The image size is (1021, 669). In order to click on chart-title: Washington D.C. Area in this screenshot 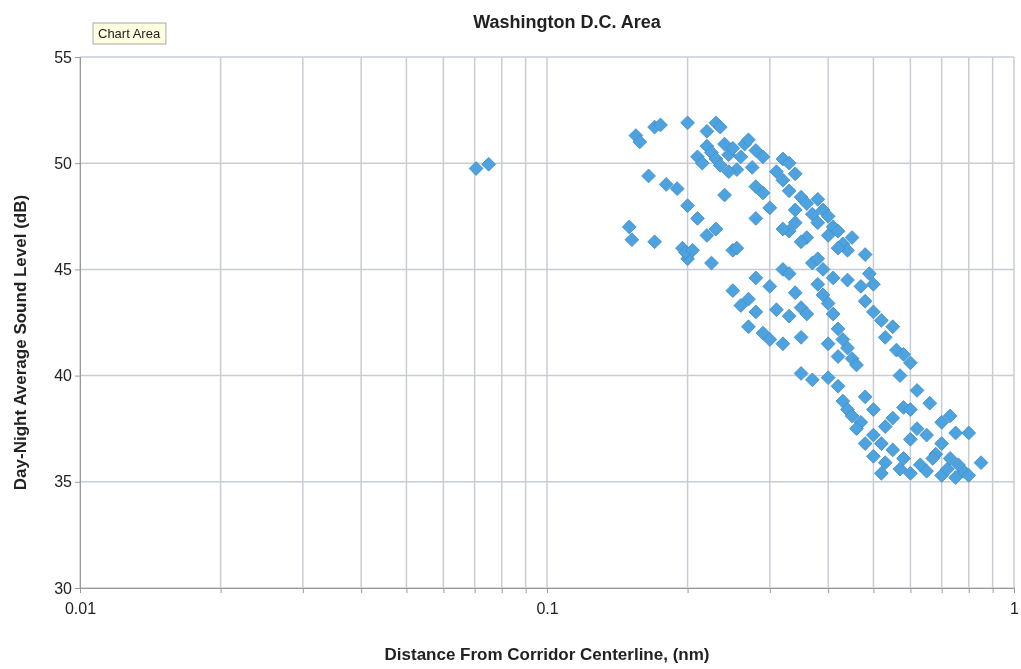, I will do `click(567, 22)`.